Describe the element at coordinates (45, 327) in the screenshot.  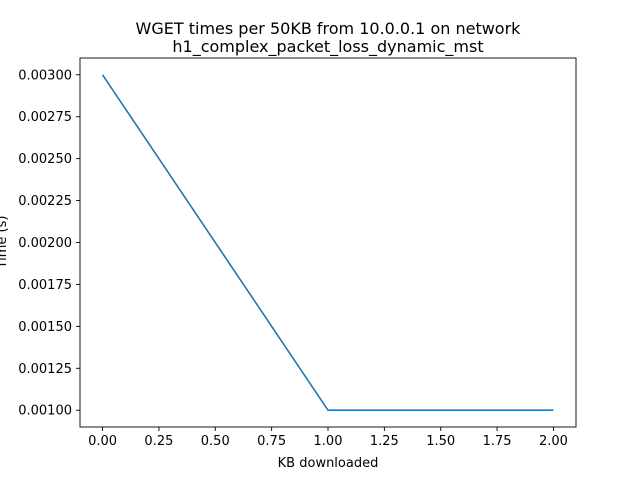
I see `y-tick-label: 0.00150` at that location.